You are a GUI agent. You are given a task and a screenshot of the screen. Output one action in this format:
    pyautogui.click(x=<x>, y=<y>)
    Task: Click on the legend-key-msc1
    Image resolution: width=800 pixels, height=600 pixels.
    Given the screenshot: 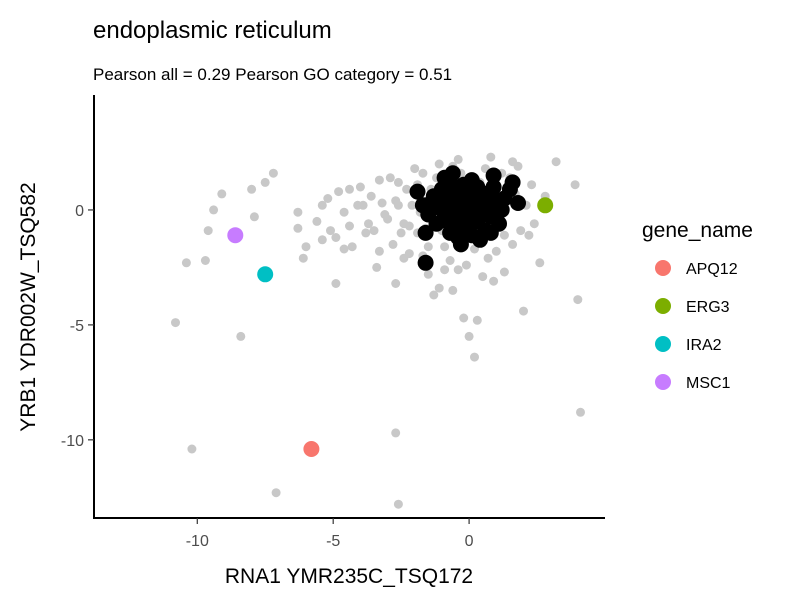 What is the action you would take?
    pyautogui.click(x=663, y=382)
    